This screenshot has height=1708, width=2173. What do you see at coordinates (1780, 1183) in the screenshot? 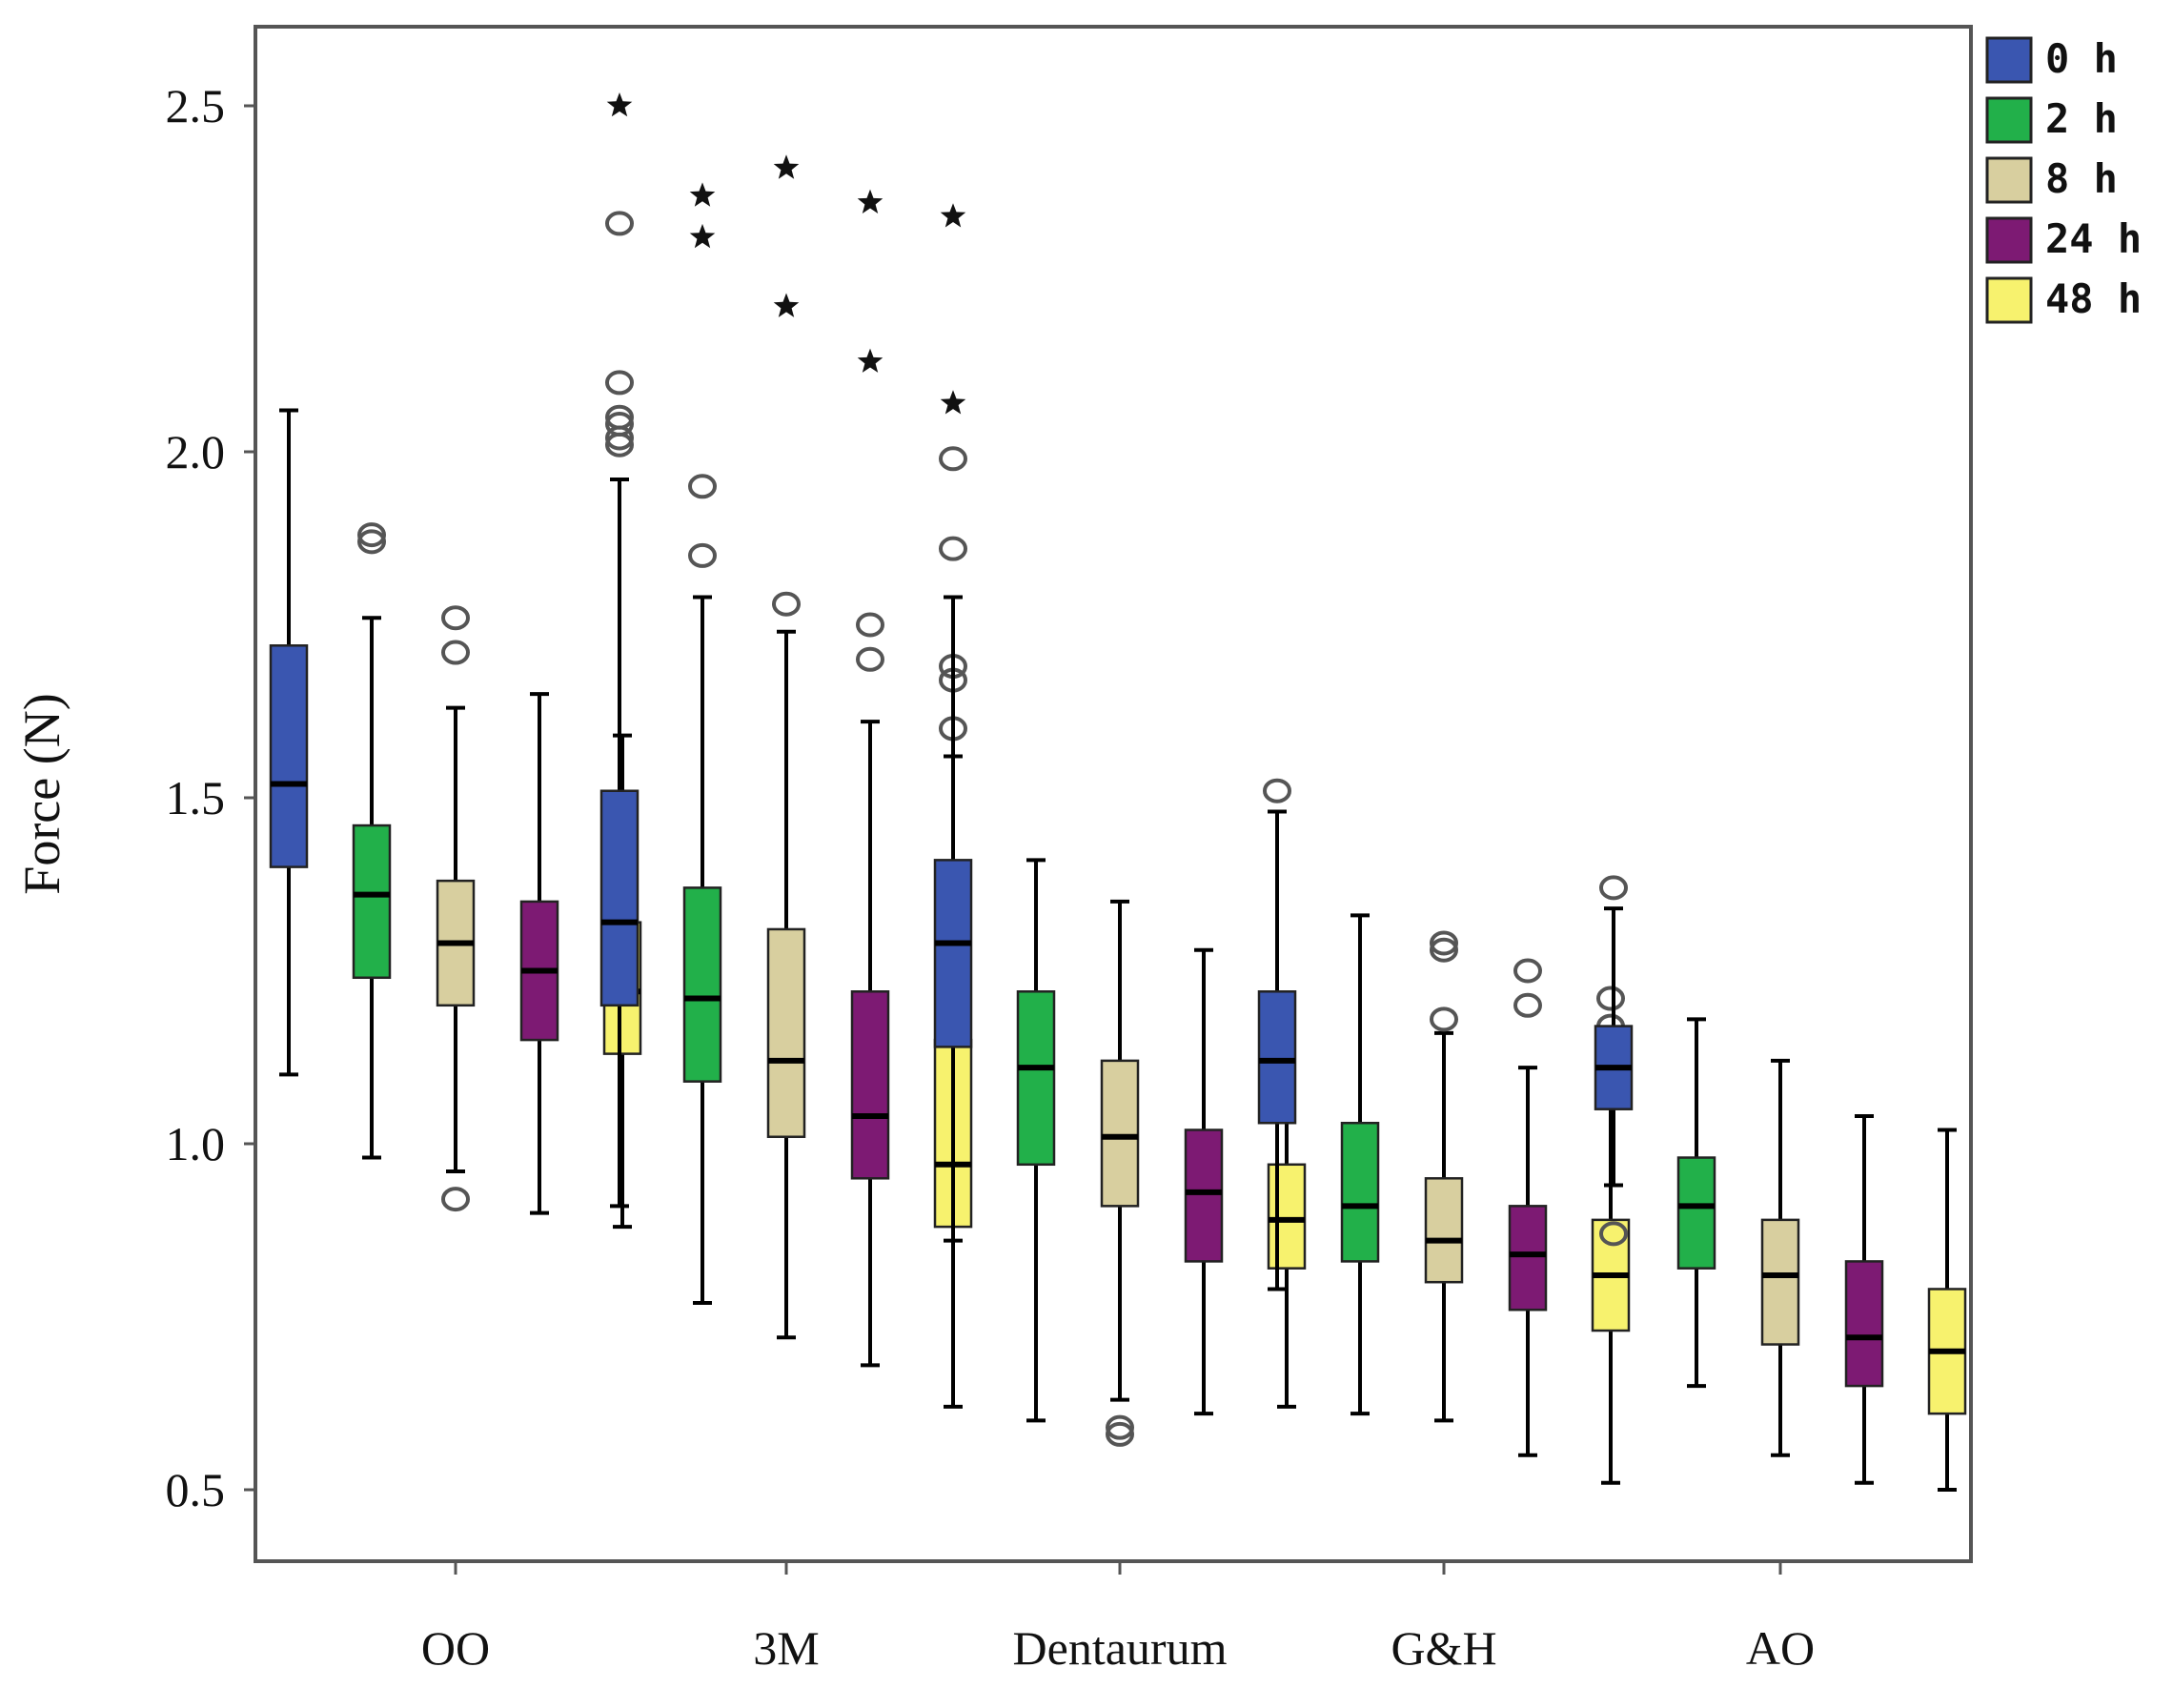
I see `box-group-ao` at bounding box center [1780, 1183].